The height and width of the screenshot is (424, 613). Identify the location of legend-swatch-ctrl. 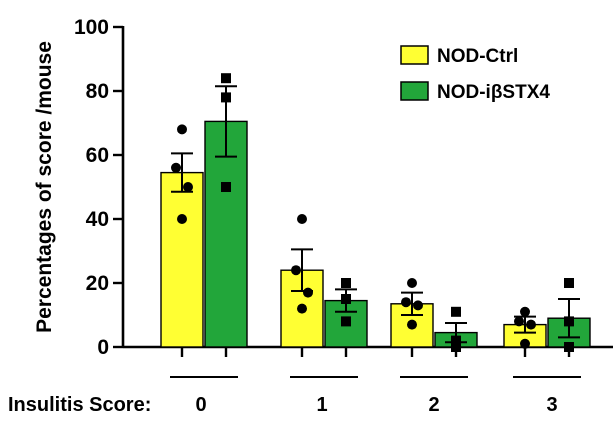
(414, 55).